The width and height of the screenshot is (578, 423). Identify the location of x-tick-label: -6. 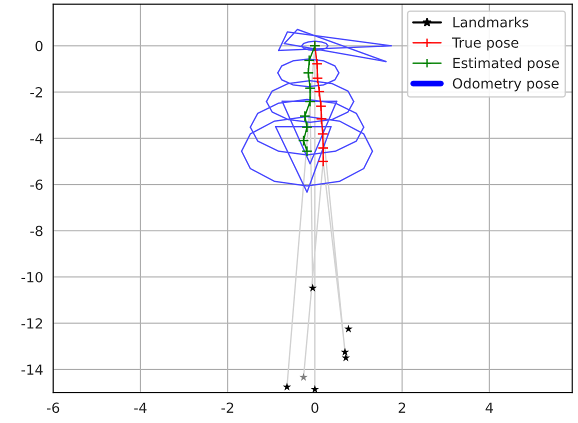
(53, 408).